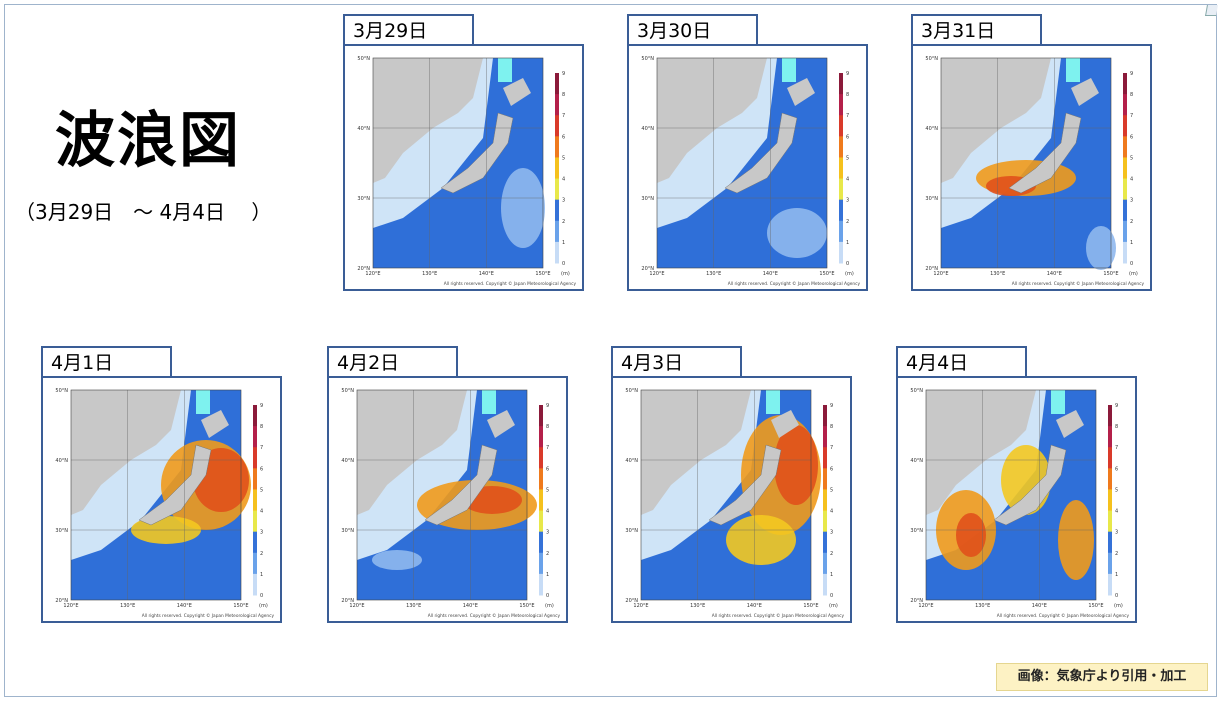 This screenshot has width=1225, height=703. What do you see at coordinates (961, 361) in the screenshot?
I see `panel-date-tab: 4月4日` at bounding box center [961, 361].